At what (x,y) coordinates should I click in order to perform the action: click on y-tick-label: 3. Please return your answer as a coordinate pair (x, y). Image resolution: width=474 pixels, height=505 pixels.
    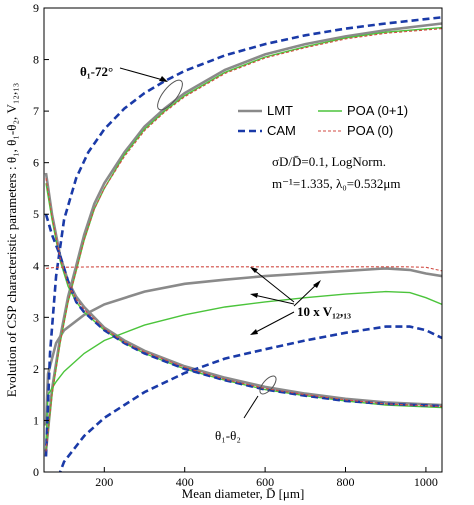
    Looking at the image, I should click on (36, 317).